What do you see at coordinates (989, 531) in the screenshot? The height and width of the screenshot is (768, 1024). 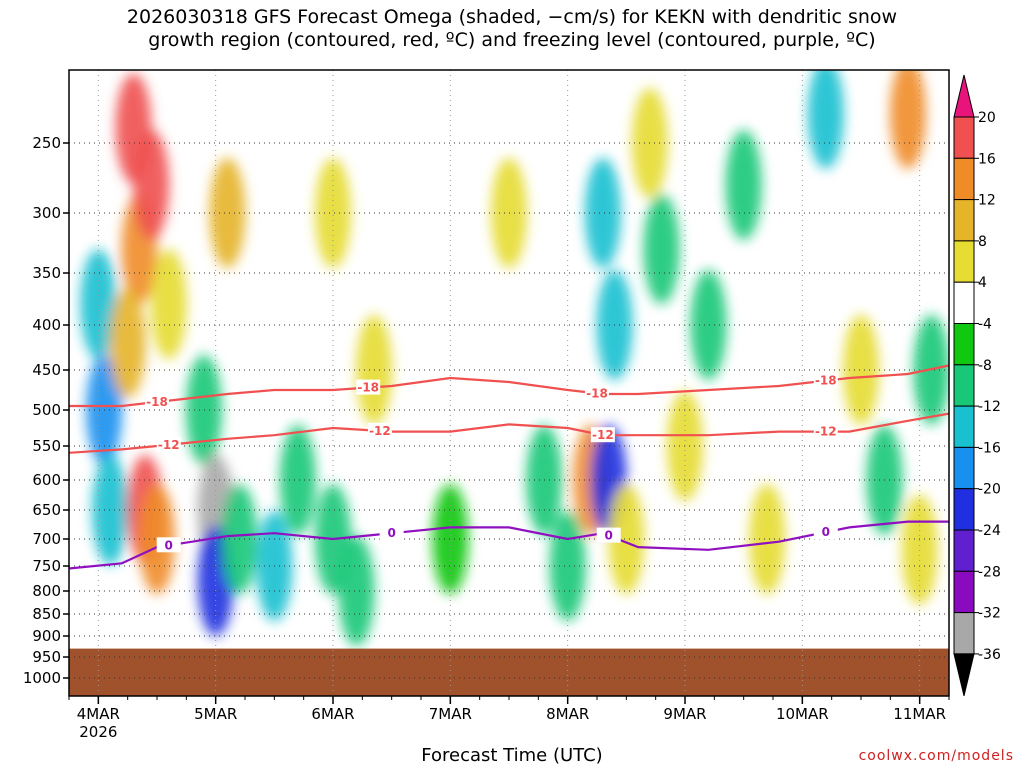 I see `colorbar-tick-label: -24` at bounding box center [989, 531].